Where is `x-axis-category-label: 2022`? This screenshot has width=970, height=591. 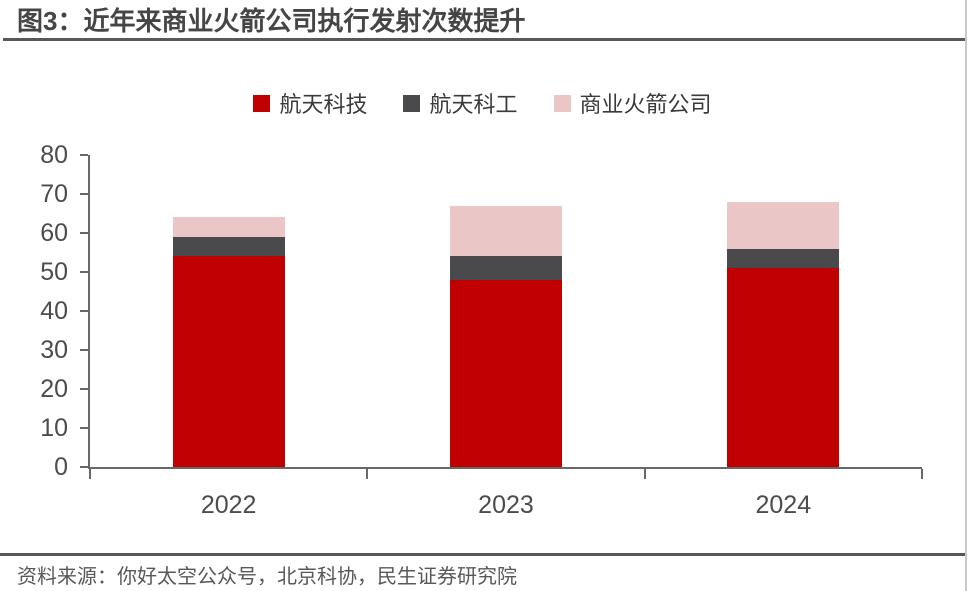 x-axis-category-label: 2022 is located at coordinates (228, 505).